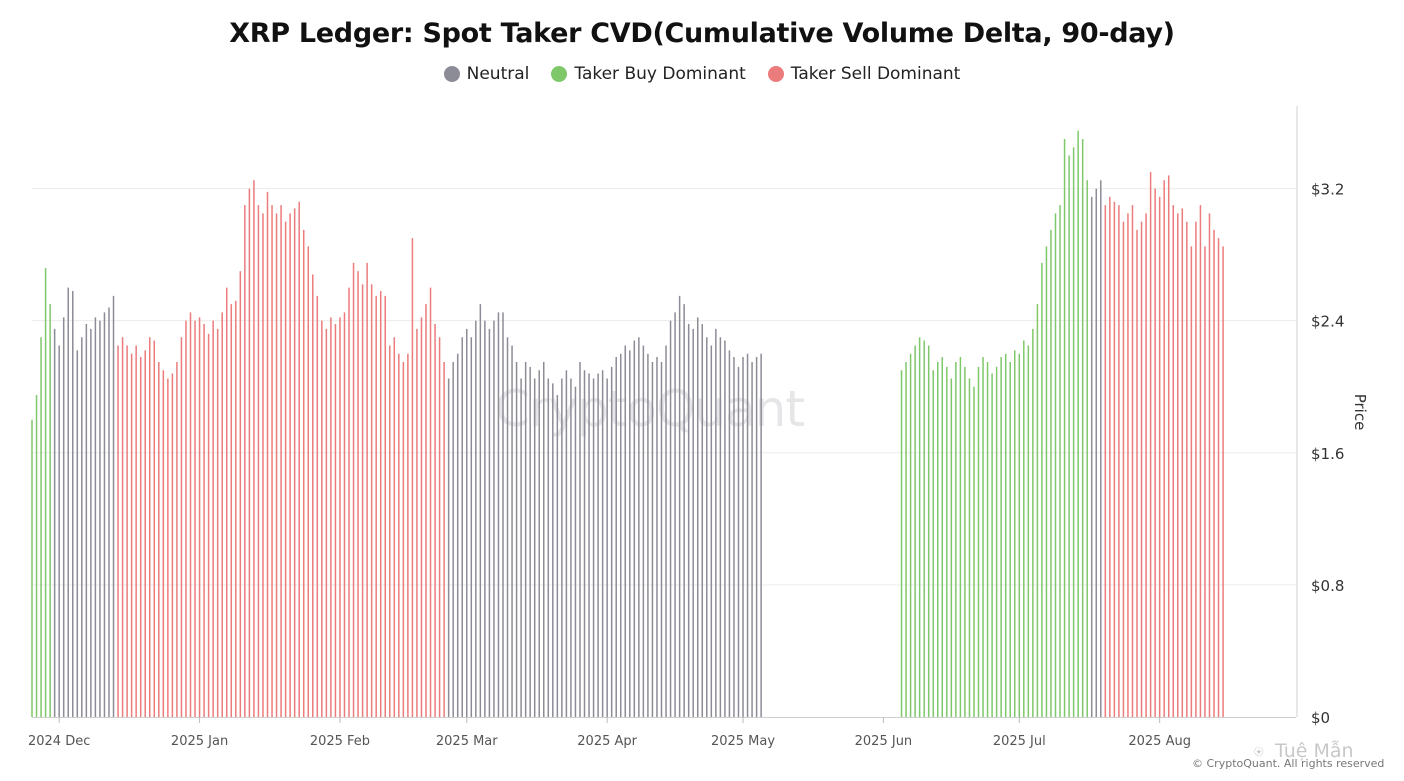  I want to click on x-tick-label: 2025 Jun, so click(884, 741).